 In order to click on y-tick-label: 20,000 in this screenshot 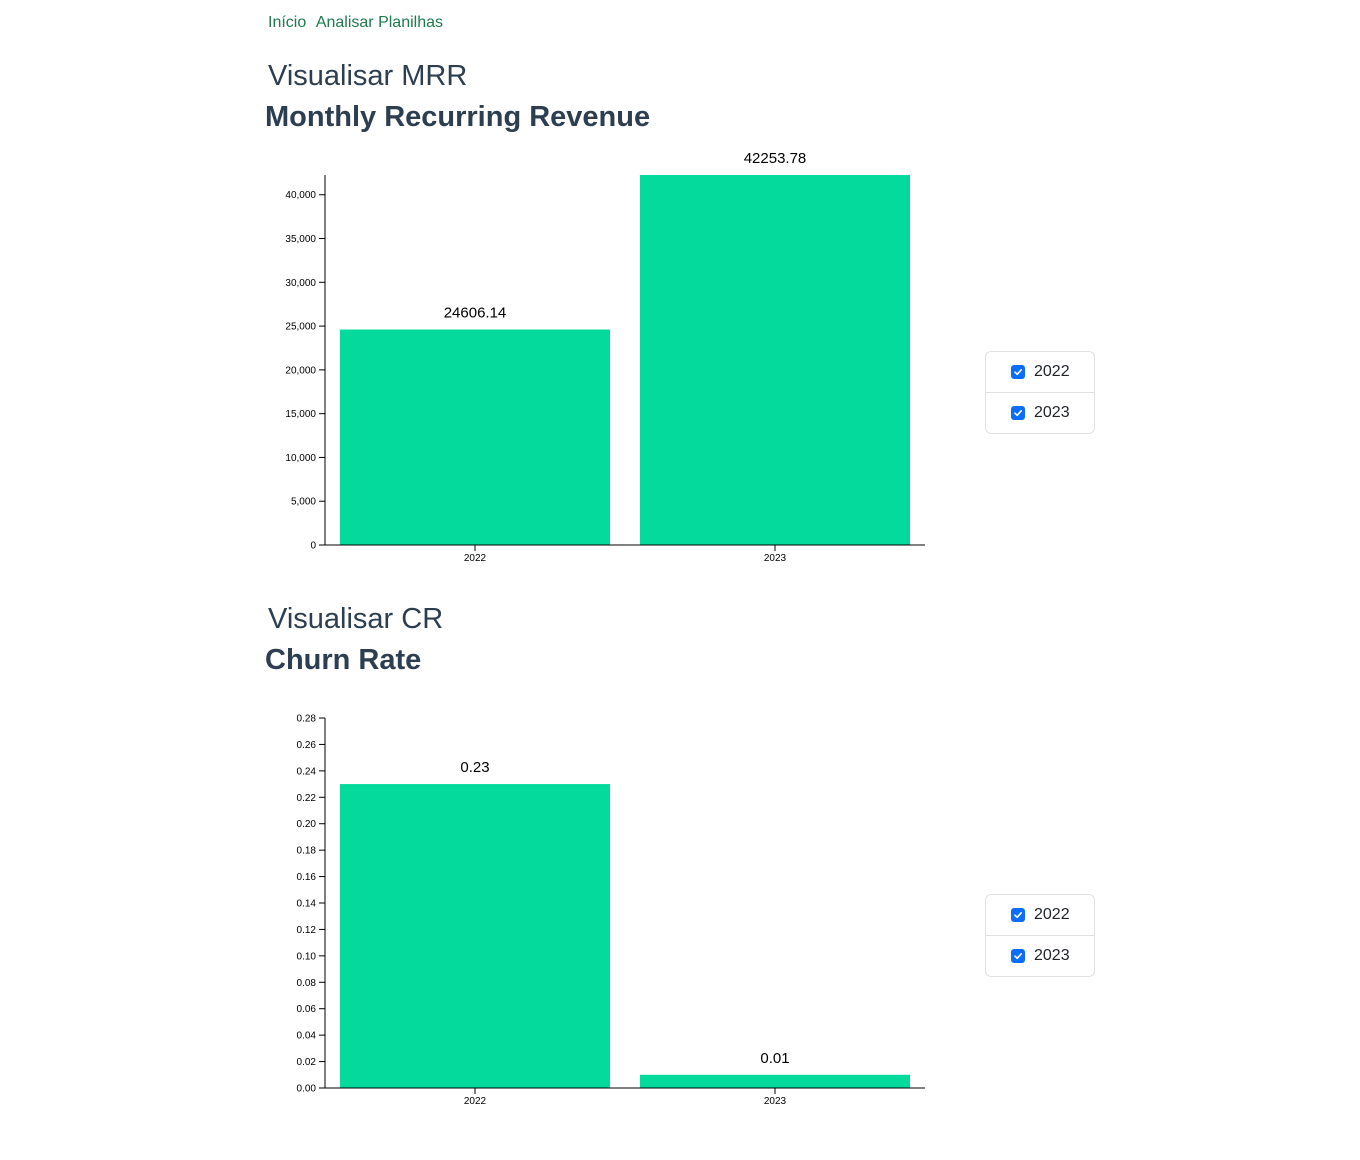, I will do `click(300, 370)`.